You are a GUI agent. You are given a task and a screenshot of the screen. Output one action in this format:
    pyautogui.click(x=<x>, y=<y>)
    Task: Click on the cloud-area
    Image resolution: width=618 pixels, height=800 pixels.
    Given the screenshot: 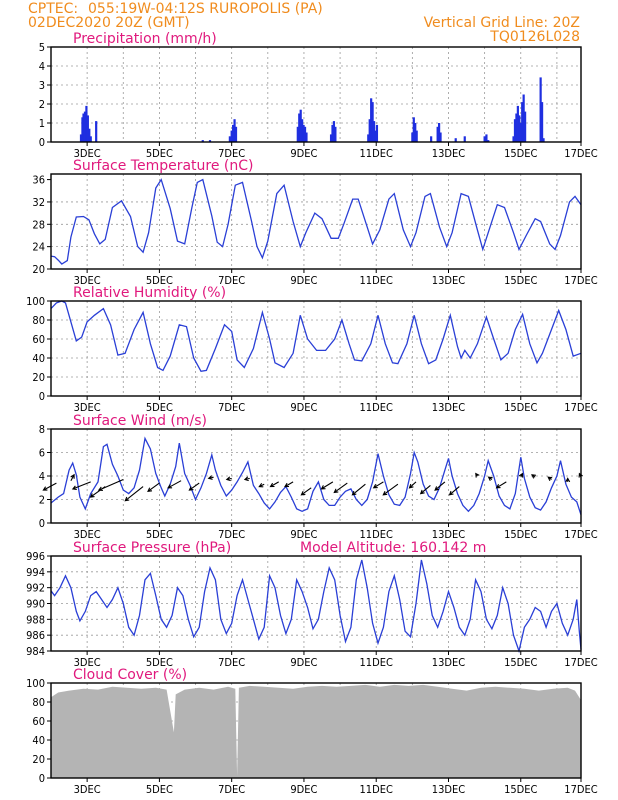 What is the action you would take?
    pyautogui.click(x=316, y=731)
    